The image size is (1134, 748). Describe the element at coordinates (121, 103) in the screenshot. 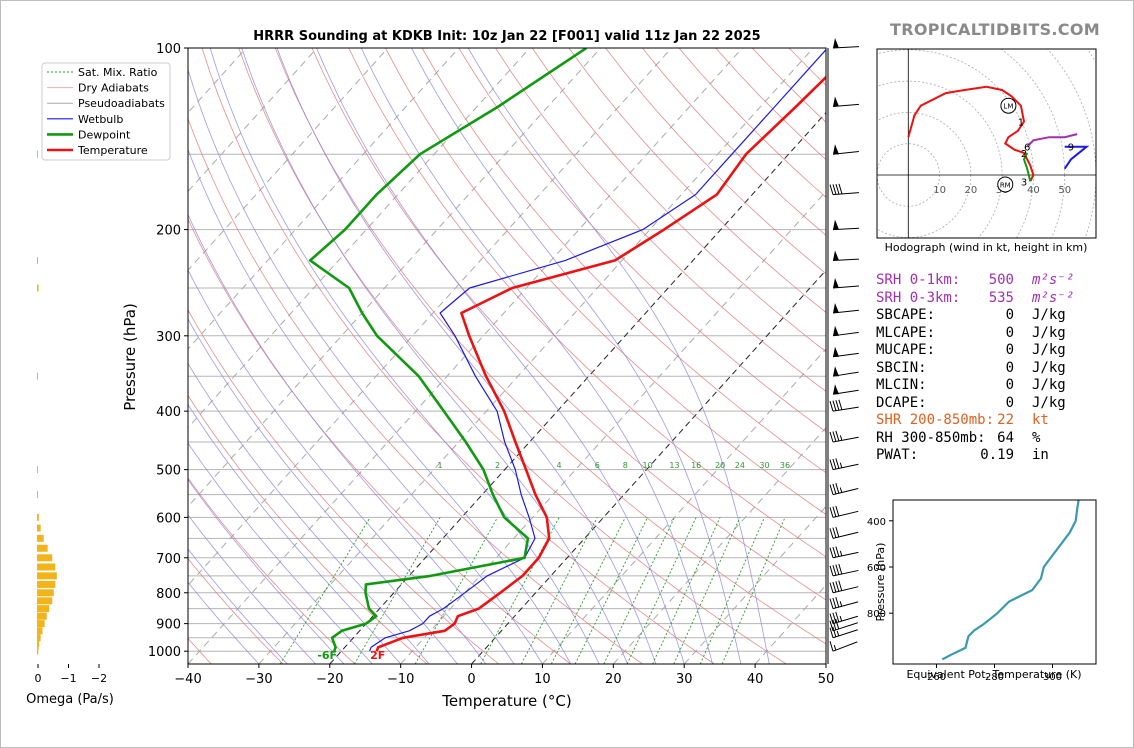

I see `legend-label: Pseudoadiabats` at that location.